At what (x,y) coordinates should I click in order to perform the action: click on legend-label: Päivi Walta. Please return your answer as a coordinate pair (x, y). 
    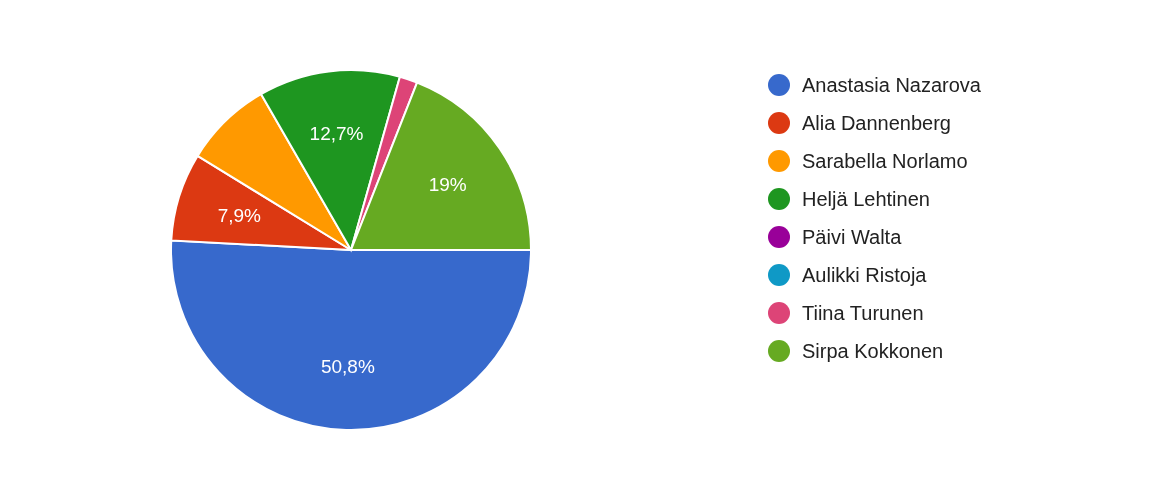
    Looking at the image, I should click on (852, 237).